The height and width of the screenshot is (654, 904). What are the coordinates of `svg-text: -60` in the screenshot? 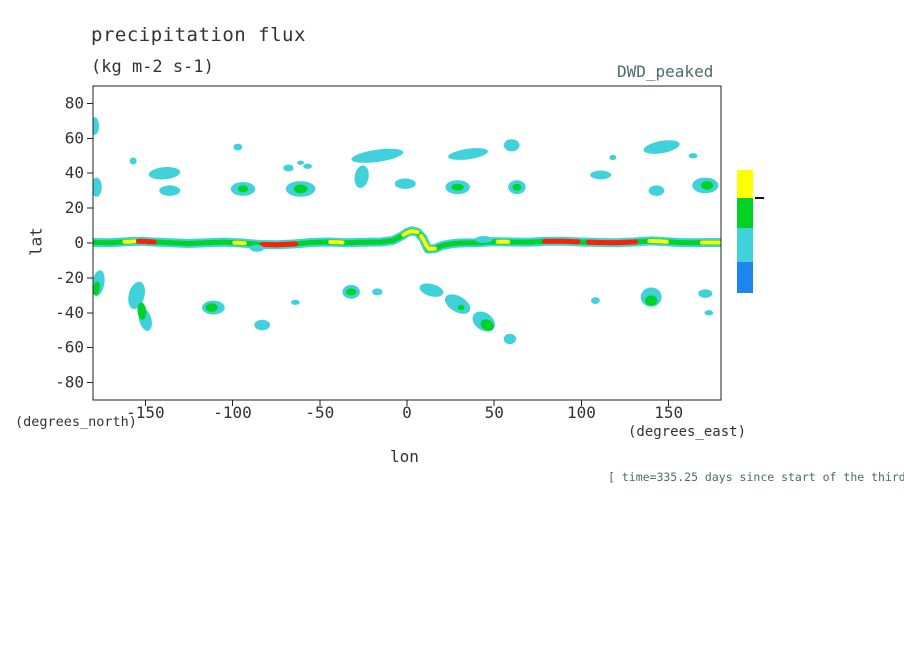 It's located at (69, 347).